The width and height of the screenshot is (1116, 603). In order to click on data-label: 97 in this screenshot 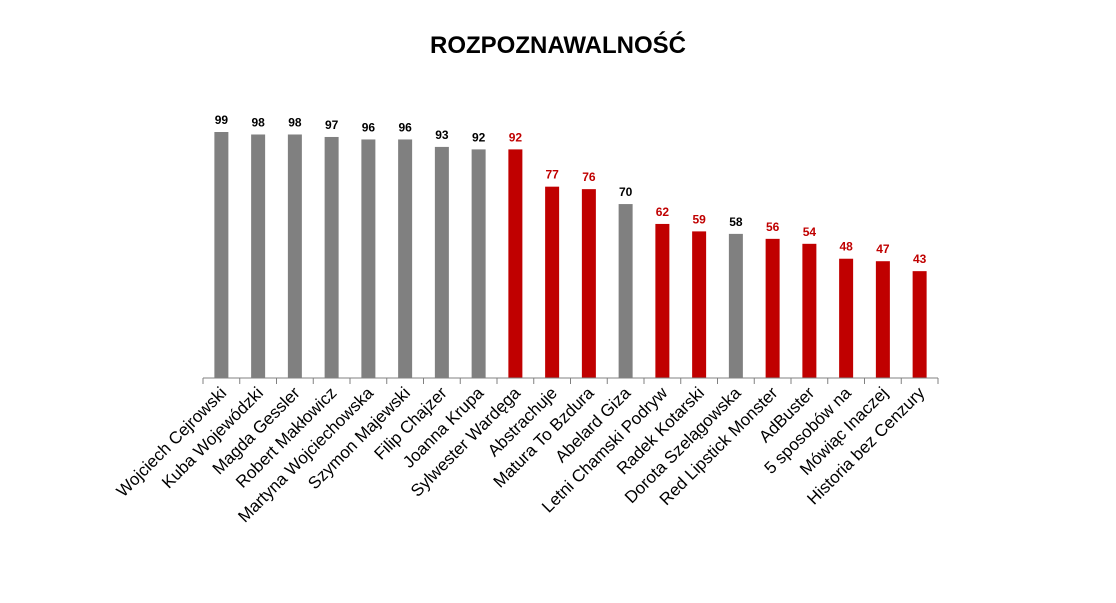, I will do `click(332, 125)`.